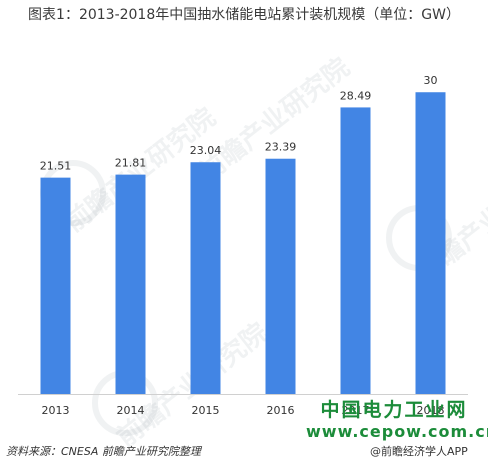 The height and width of the screenshot is (470, 488). What do you see at coordinates (130, 284) in the screenshot?
I see `bar-2014` at bounding box center [130, 284].